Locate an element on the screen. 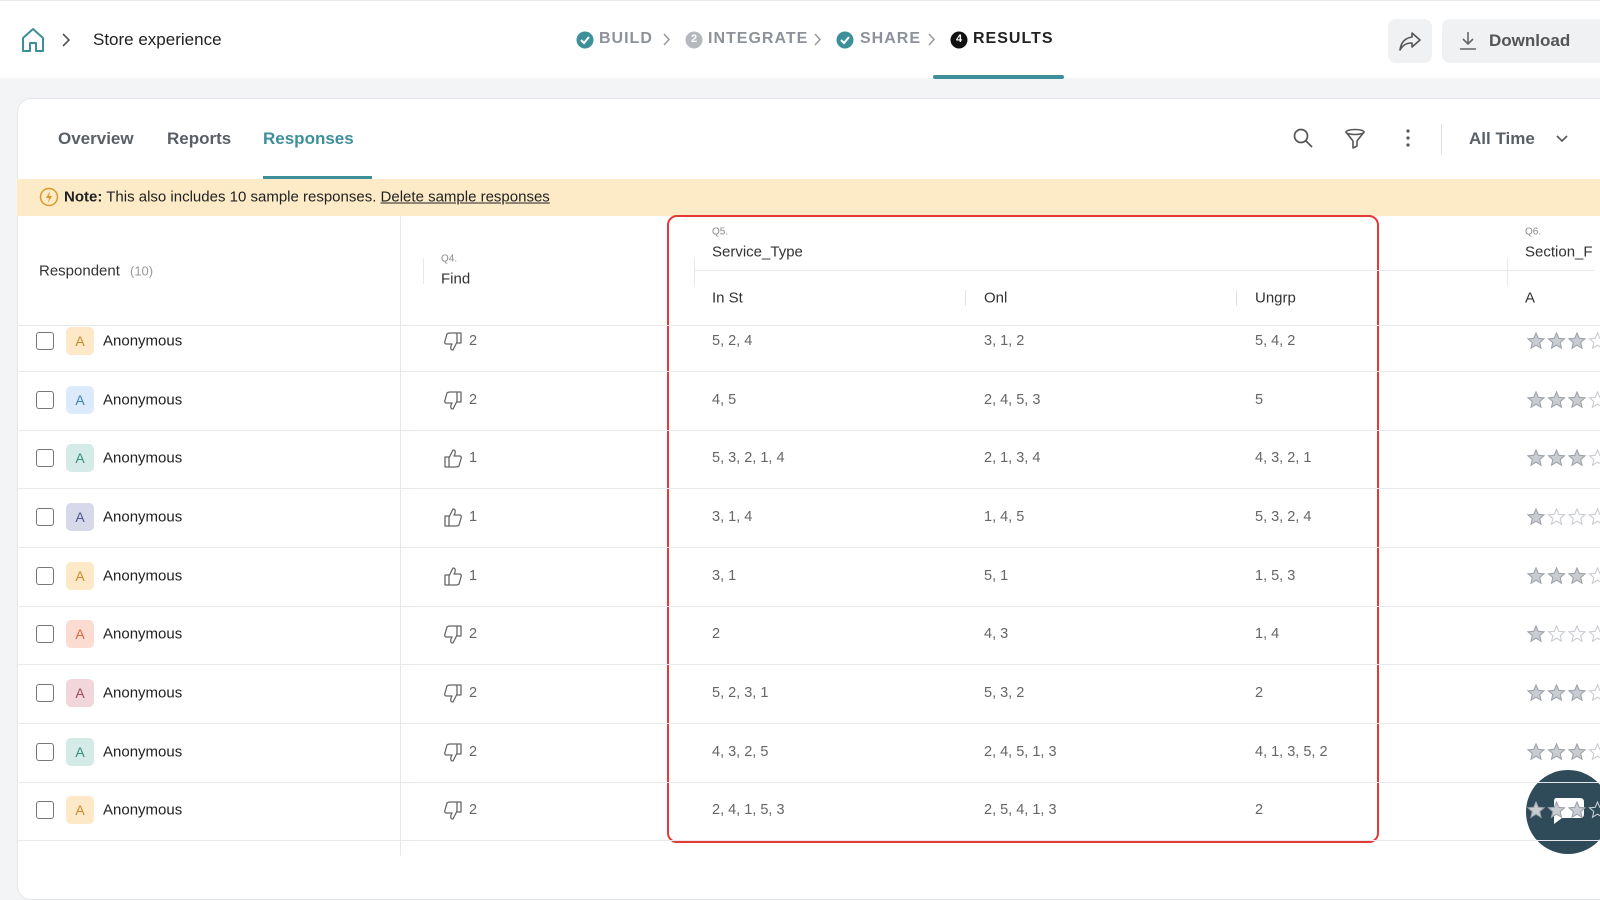 Image resolution: width=1600 pixels, height=900 pixels. search-icon is located at coordinates (1303, 138).